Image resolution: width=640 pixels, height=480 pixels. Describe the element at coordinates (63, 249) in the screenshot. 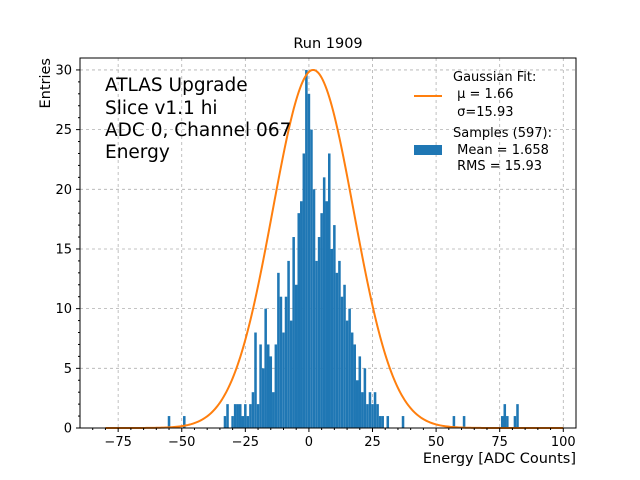

I see `y-tick-label: 15` at that location.